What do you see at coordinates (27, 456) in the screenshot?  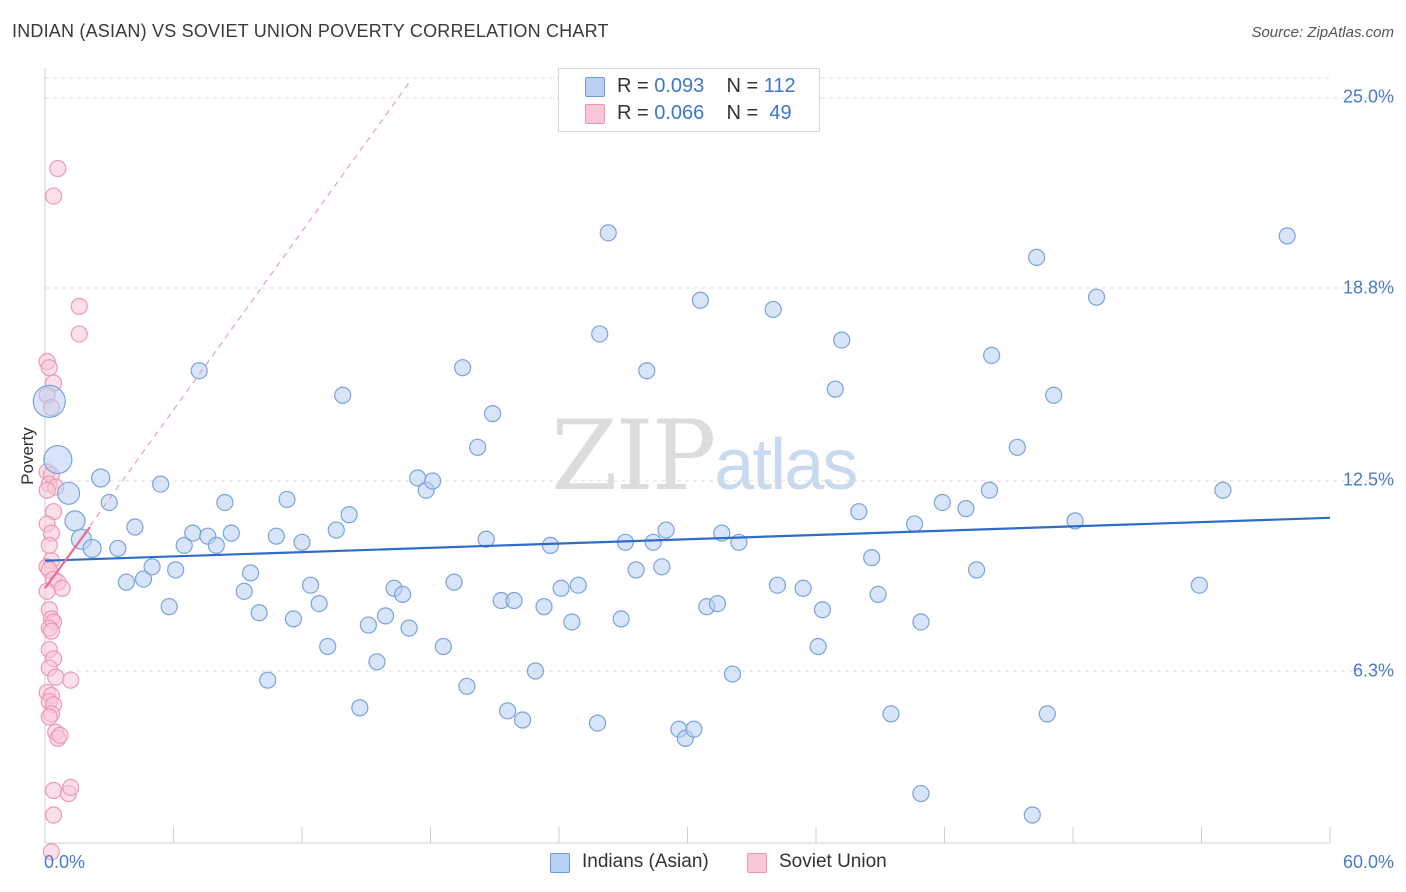 I see `y-axis-label: Poverty` at bounding box center [27, 456].